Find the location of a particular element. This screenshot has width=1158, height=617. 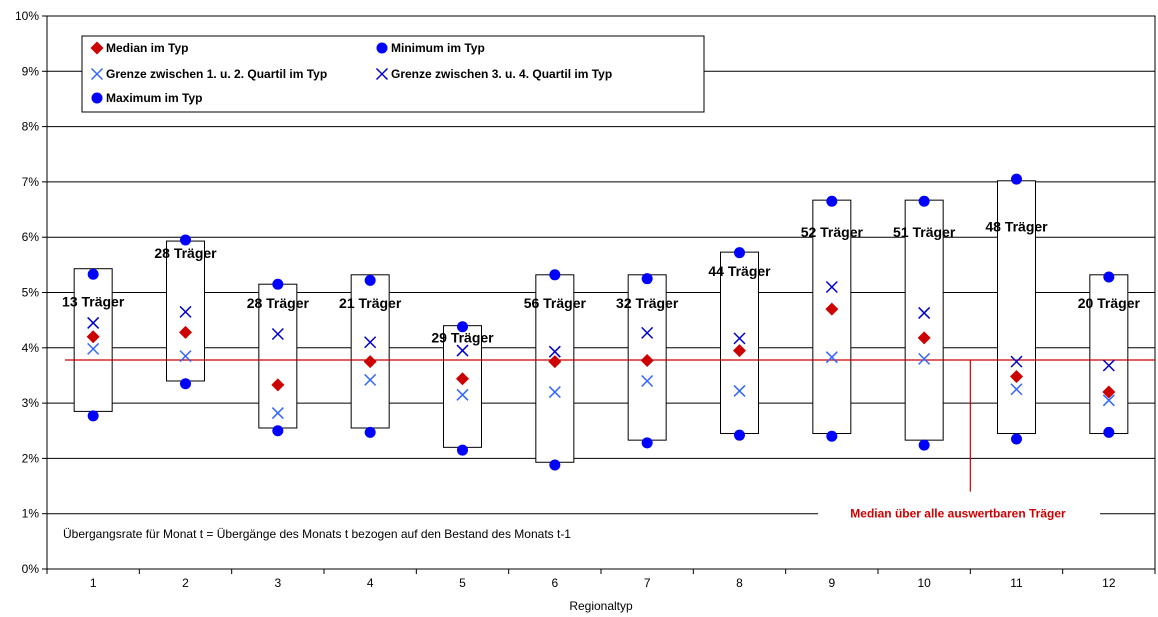

count-label: 32 Träger is located at coordinates (647, 303).